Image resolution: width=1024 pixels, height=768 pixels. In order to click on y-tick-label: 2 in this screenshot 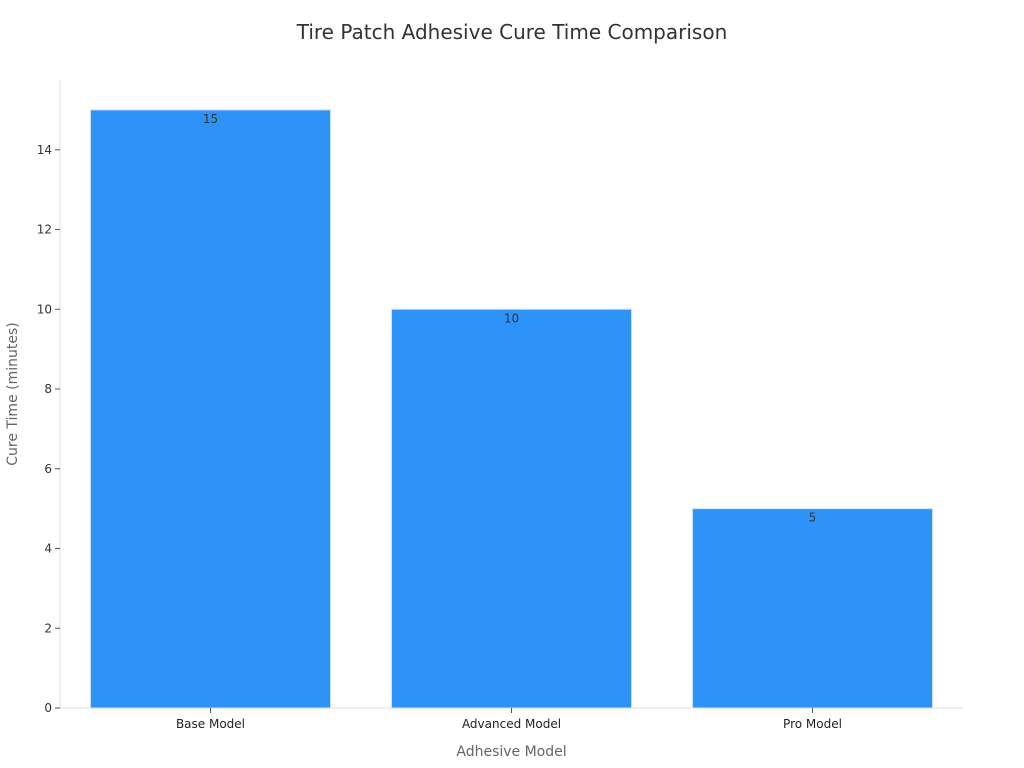, I will do `click(48, 628)`.